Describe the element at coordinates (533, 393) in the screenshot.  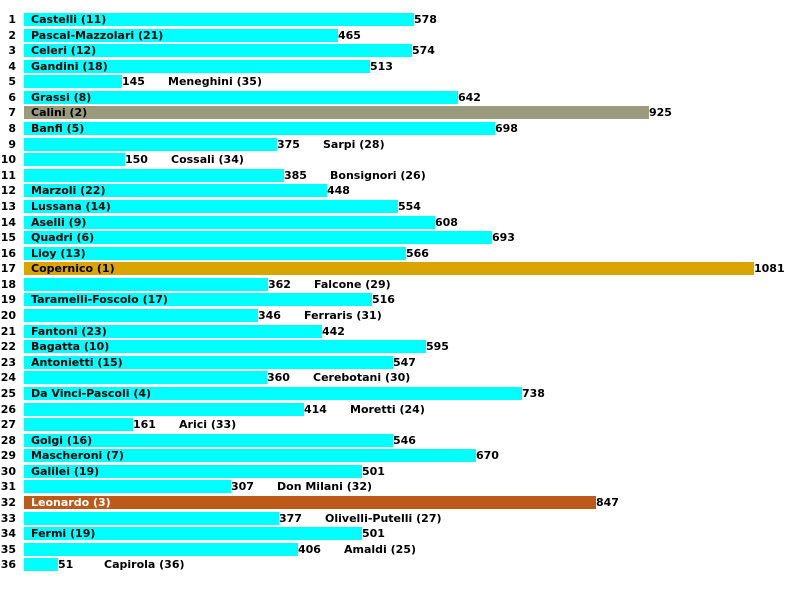
I see `value-label: 738` at that location.